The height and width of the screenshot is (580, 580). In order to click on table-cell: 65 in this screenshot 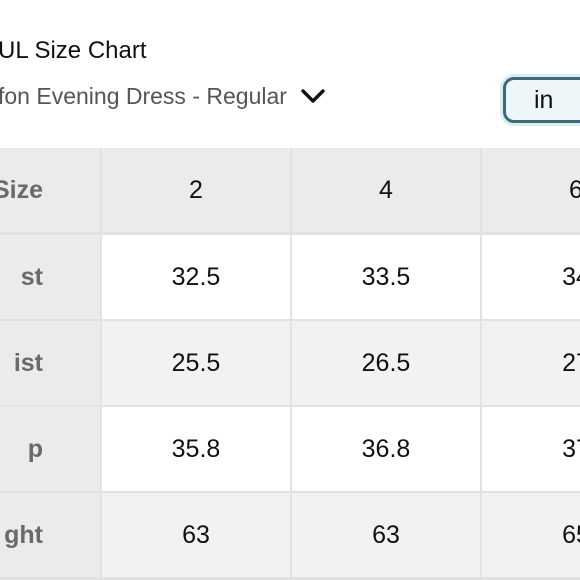, I will do `click(531, 535)`.